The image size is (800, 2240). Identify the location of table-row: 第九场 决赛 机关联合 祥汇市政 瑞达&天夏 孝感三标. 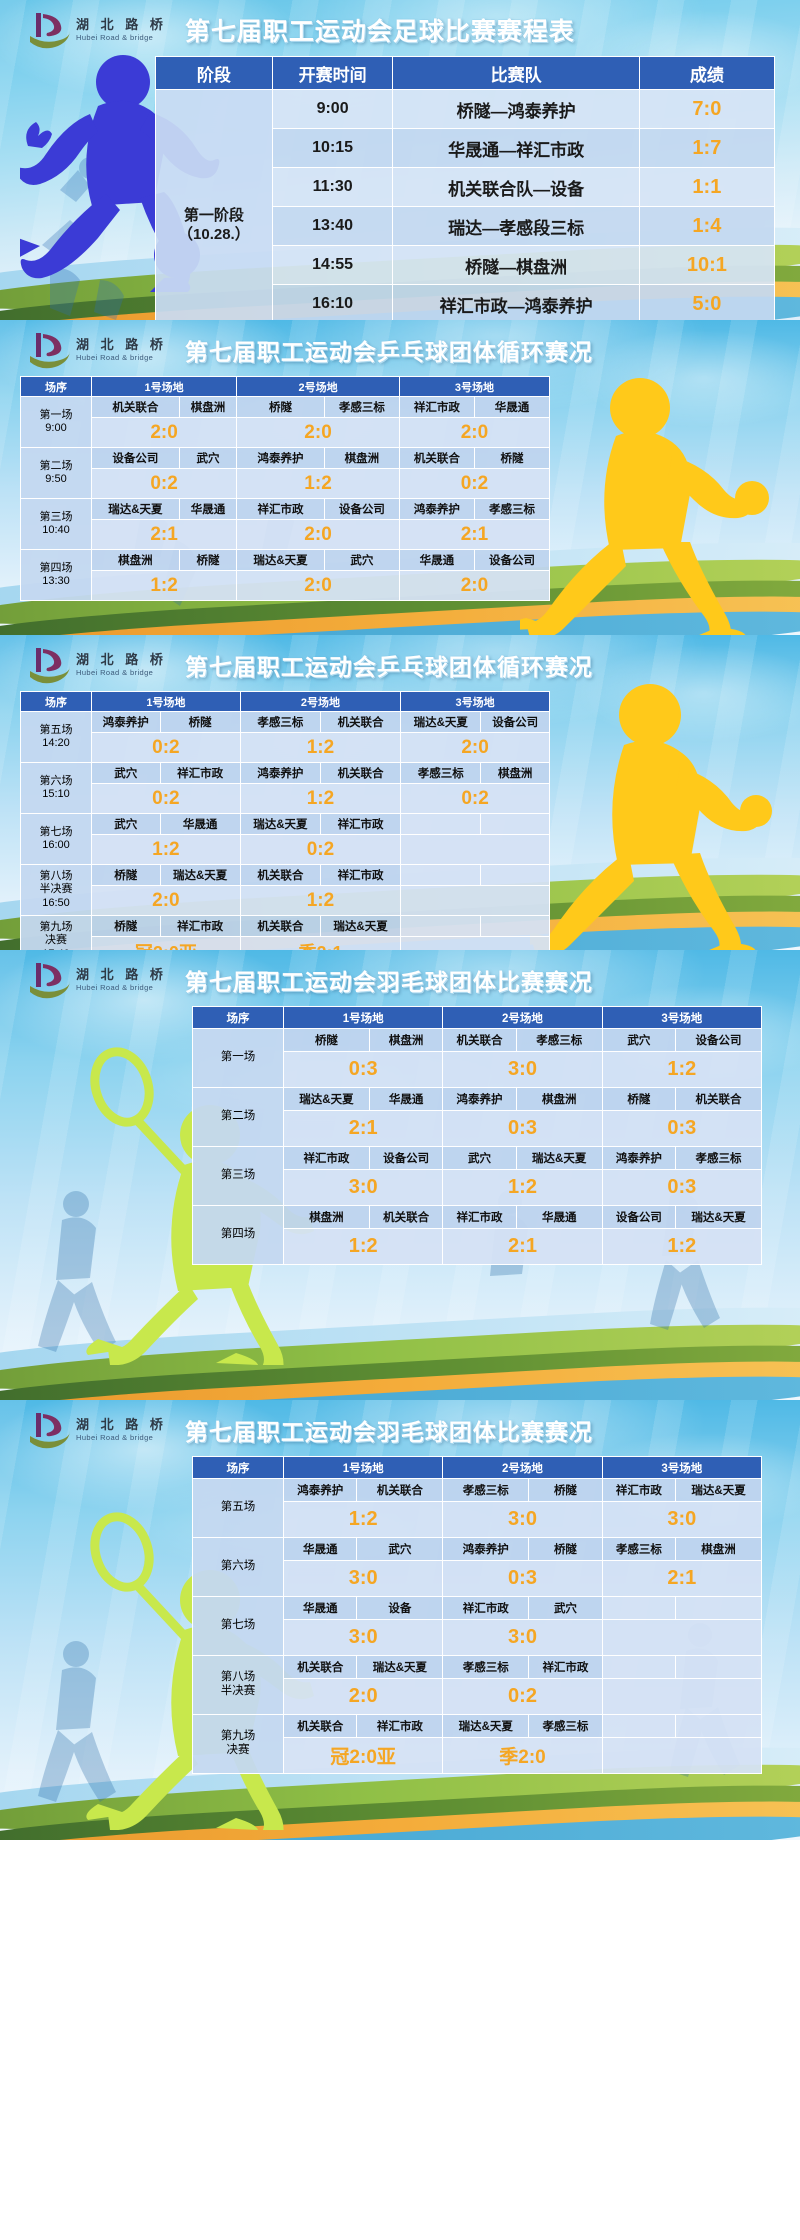
(477, 1744).